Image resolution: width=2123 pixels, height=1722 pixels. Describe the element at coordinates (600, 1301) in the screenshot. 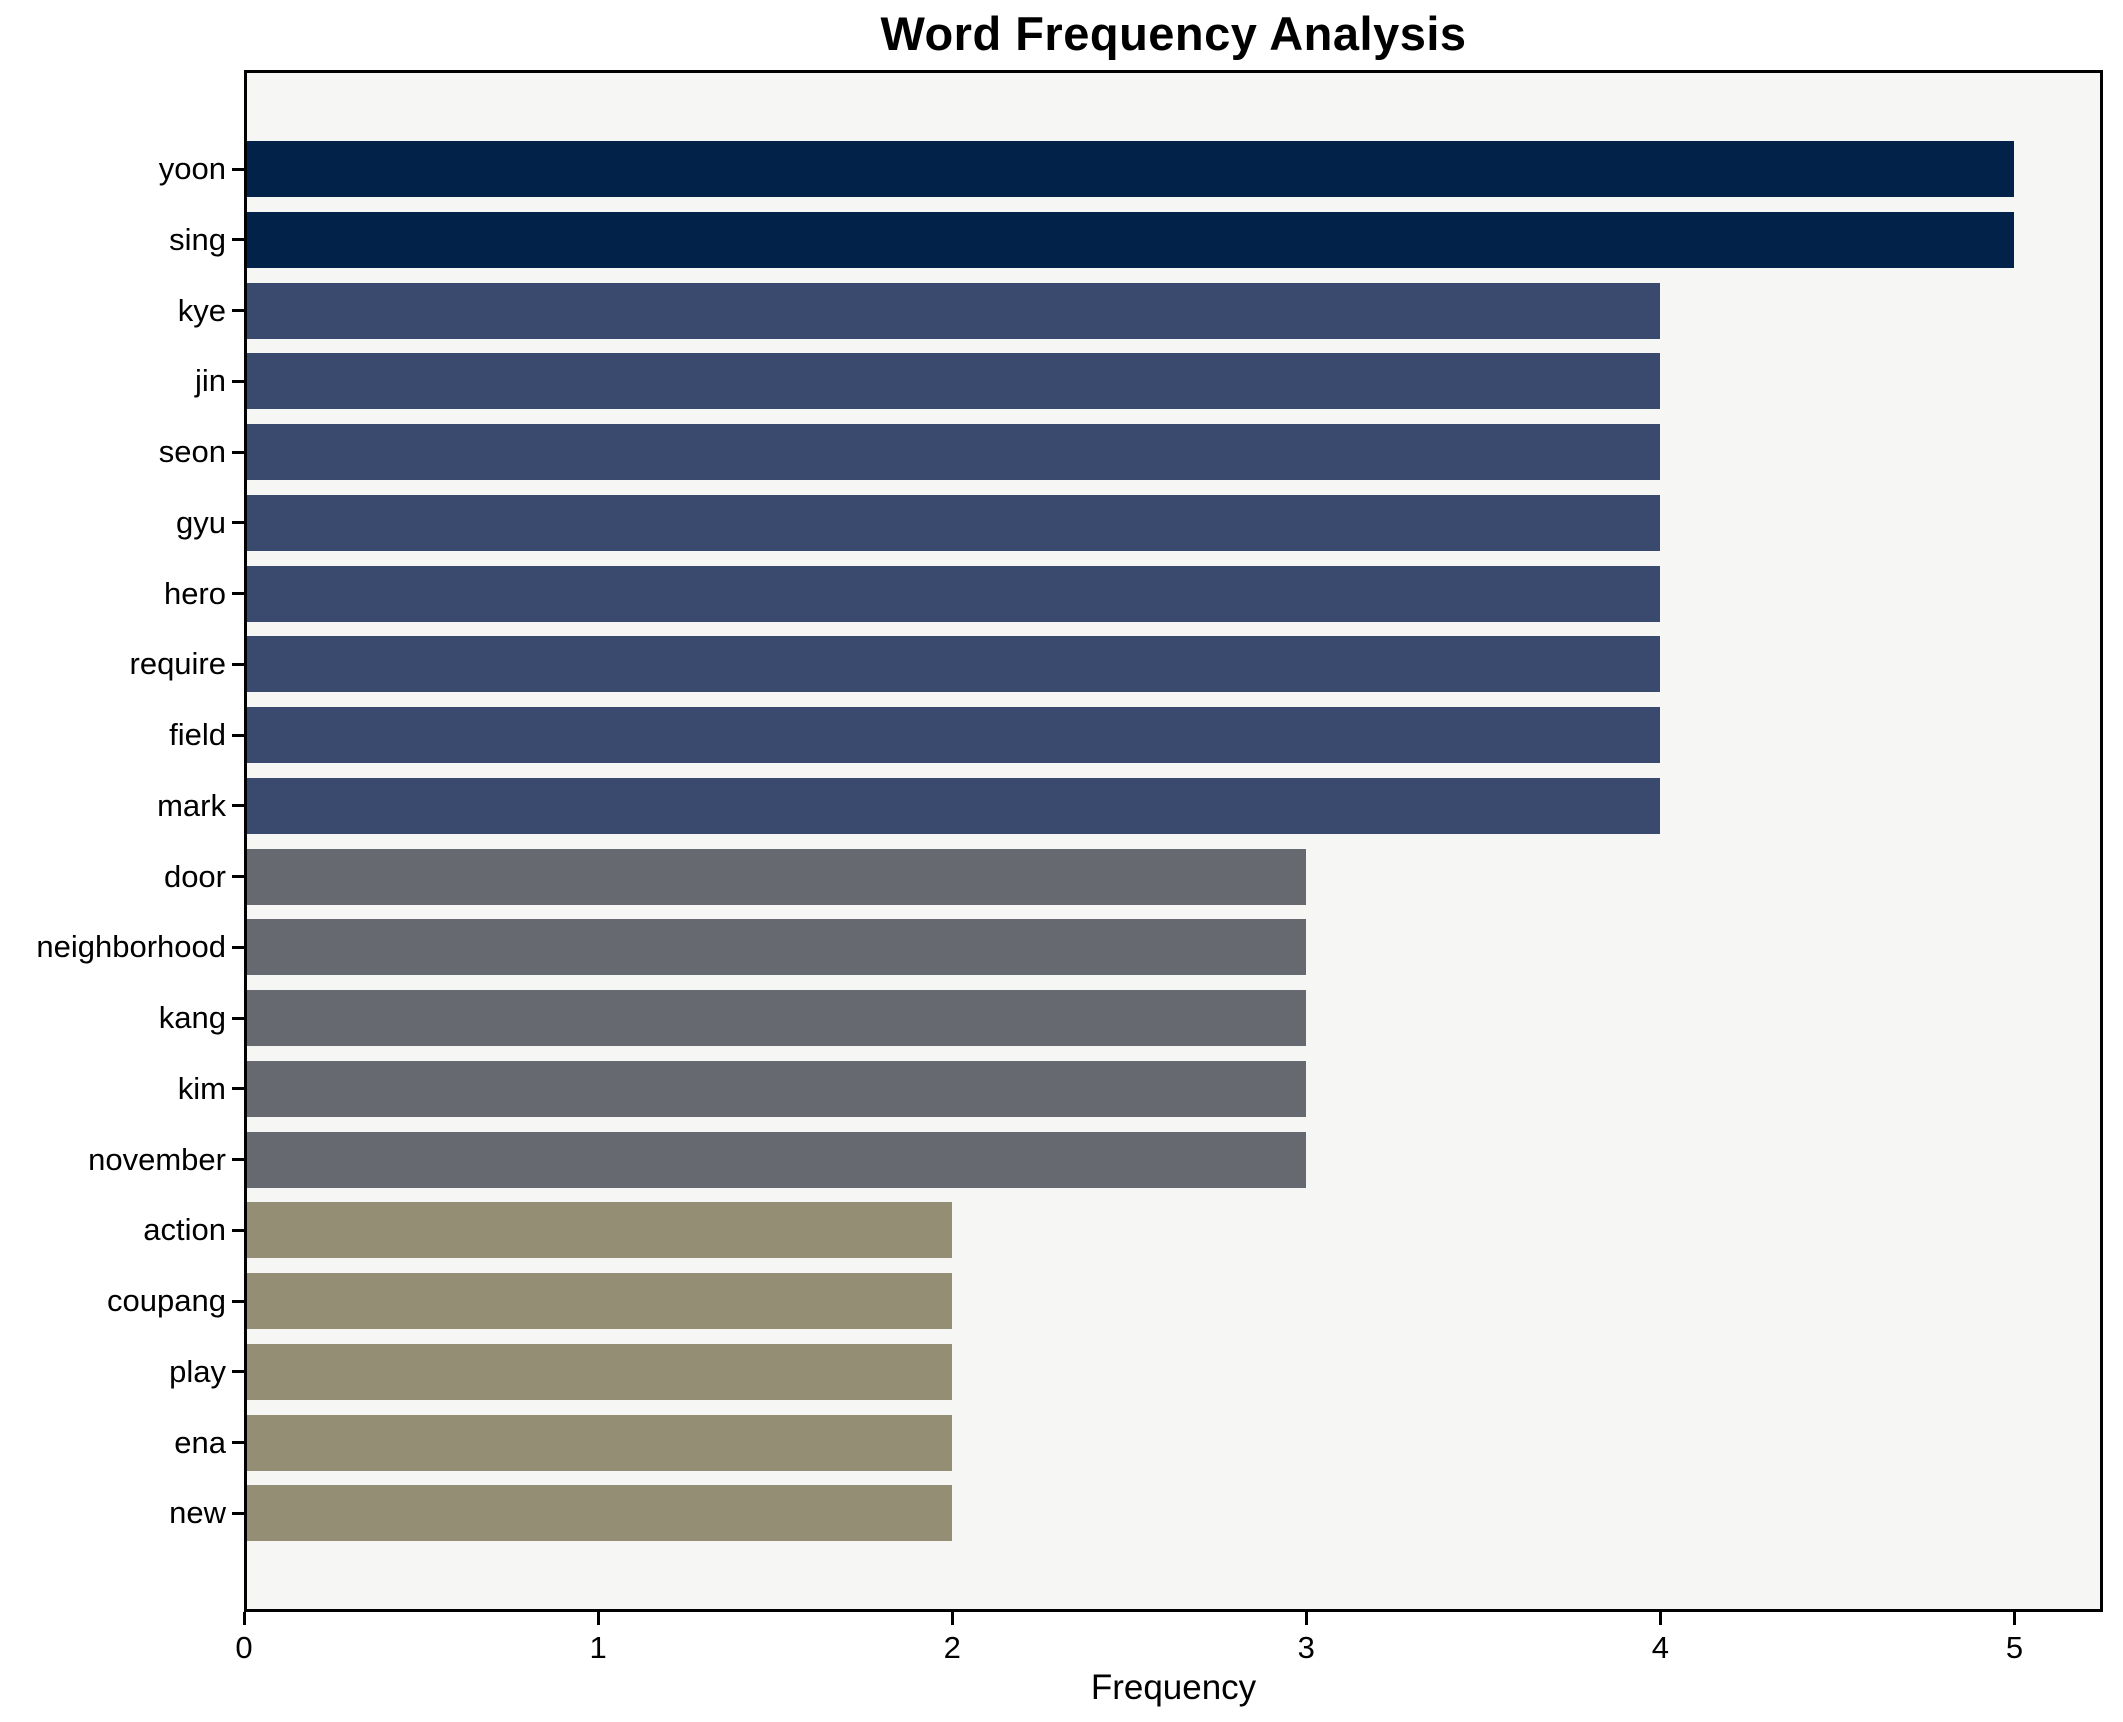

I see `bar-coupang` at that location.